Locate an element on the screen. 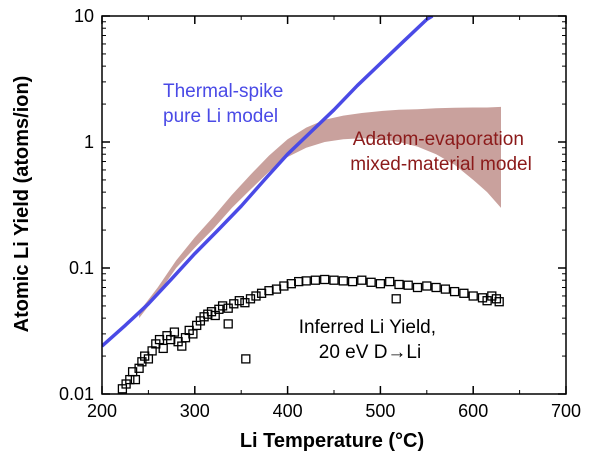 Image resolution: width=590 pixels, height=462 pixels. y-tick-label: 1 is located at coordinates (89, 142).